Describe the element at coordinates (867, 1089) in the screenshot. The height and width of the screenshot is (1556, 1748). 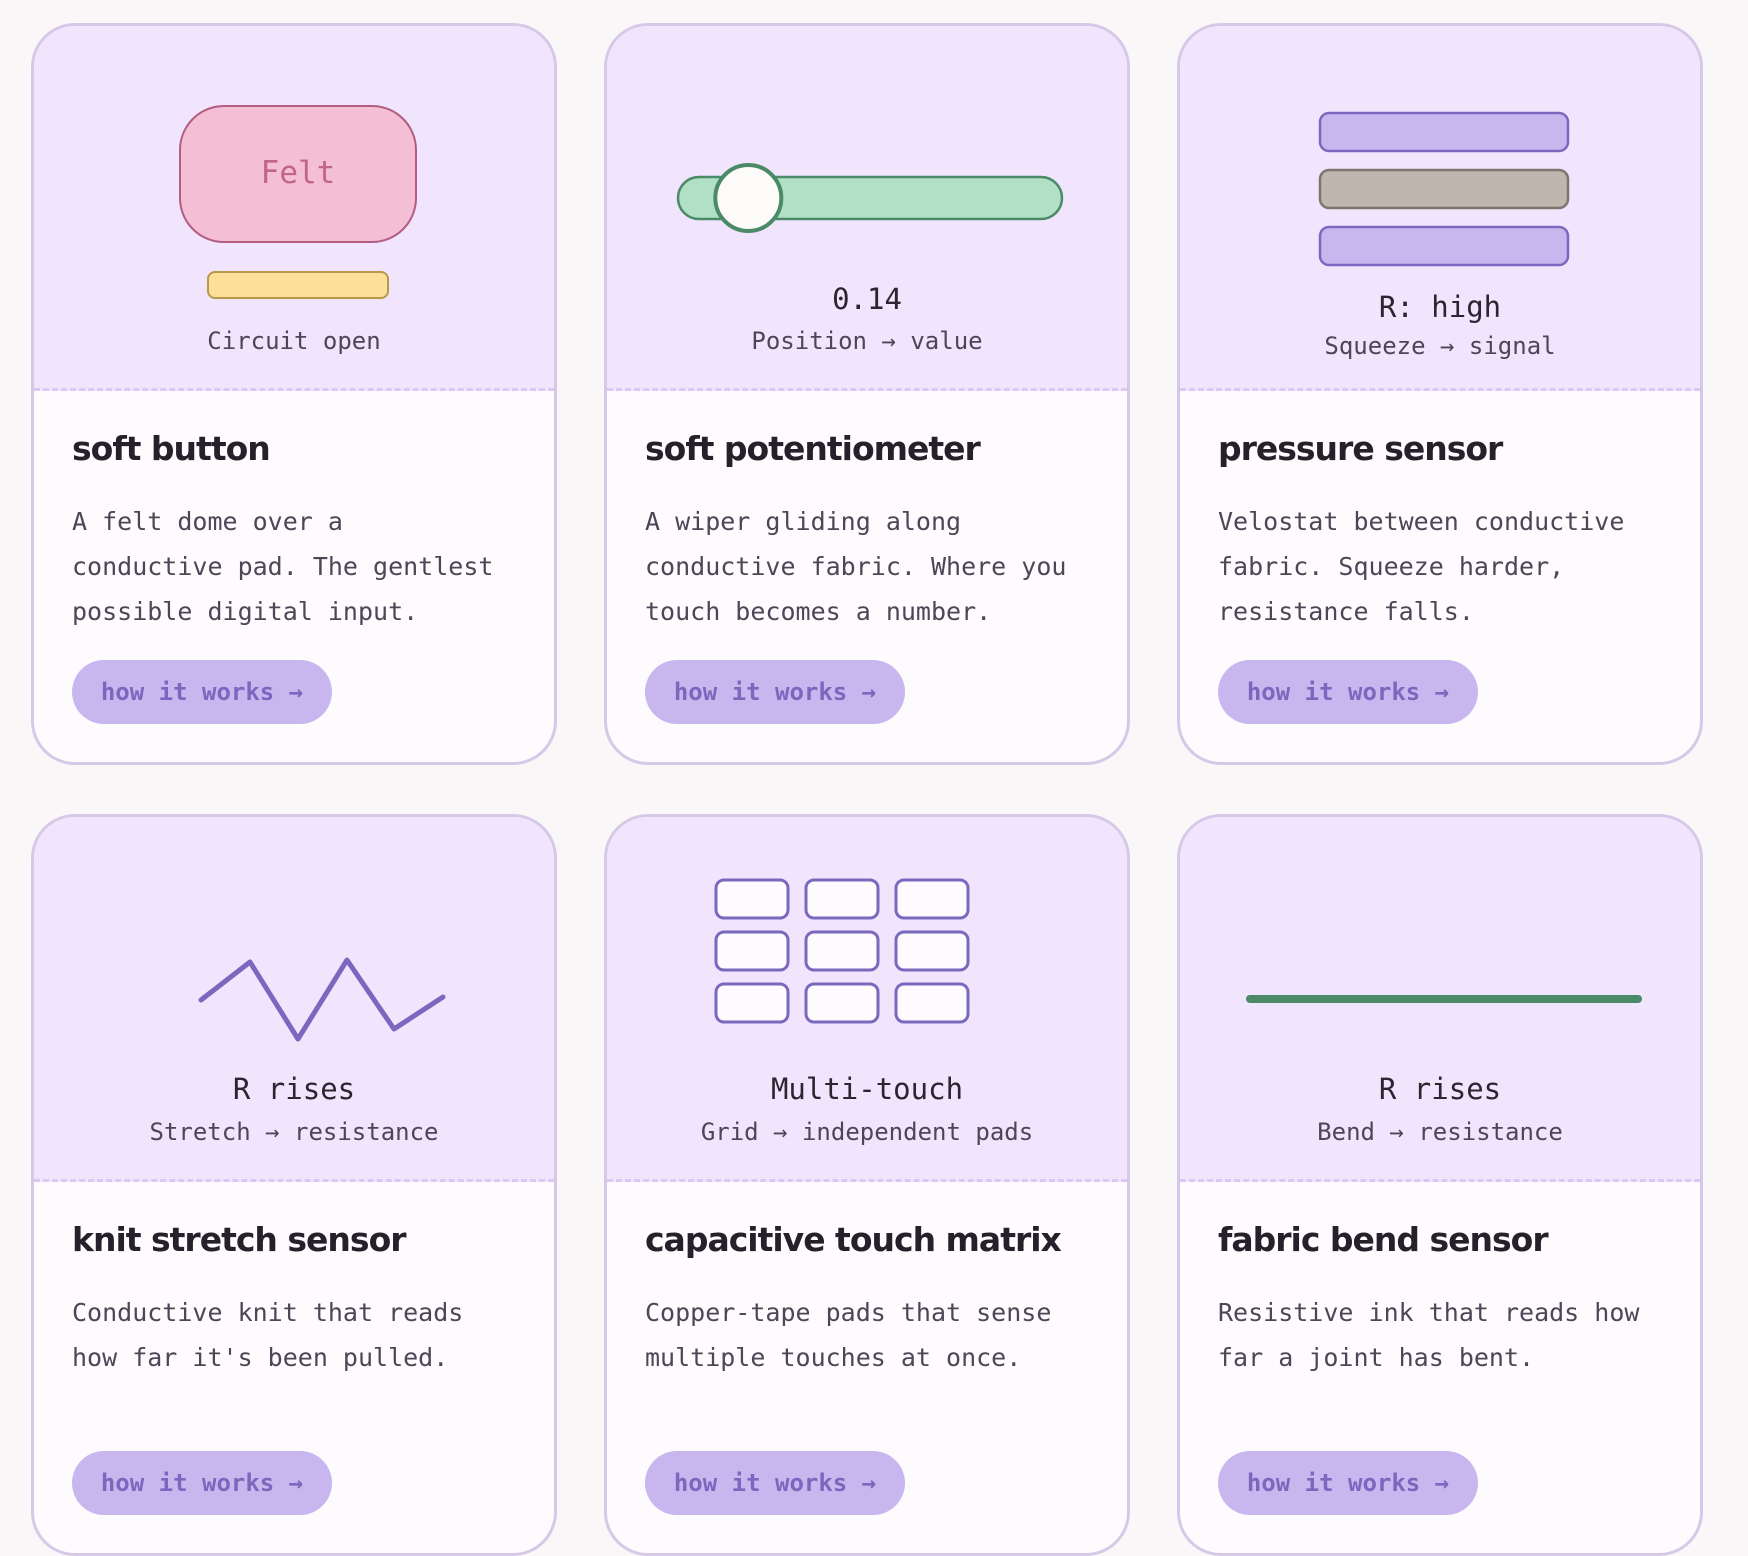
I see `touch-readout: Multi-touch` at that location.